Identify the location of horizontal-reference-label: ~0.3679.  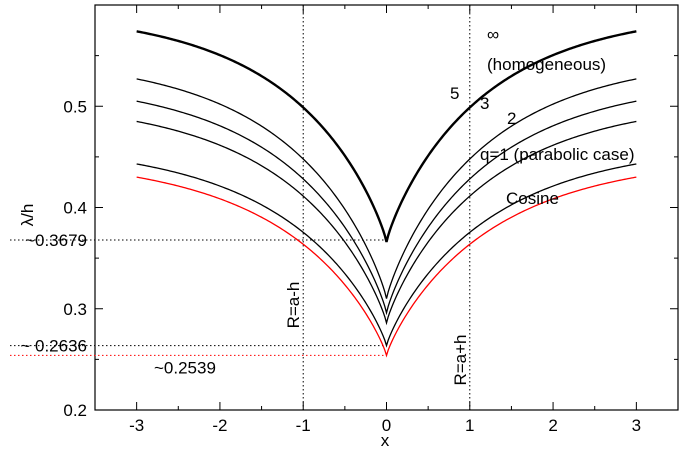
(56, 240).